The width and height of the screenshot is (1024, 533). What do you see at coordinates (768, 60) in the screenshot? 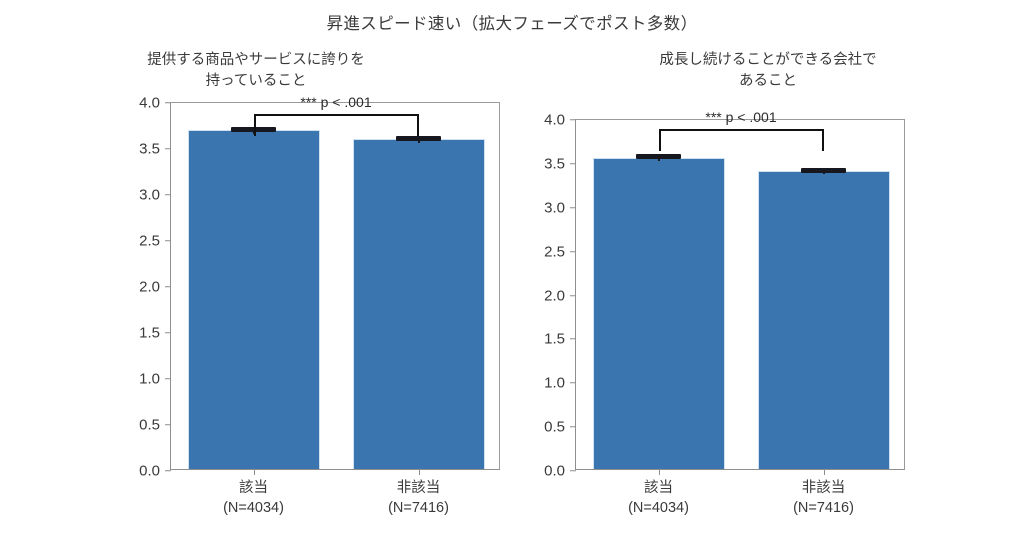
I see `subplot-right-title-line1: 成長し続けることができる会社で` at bounding box center [768, 60].